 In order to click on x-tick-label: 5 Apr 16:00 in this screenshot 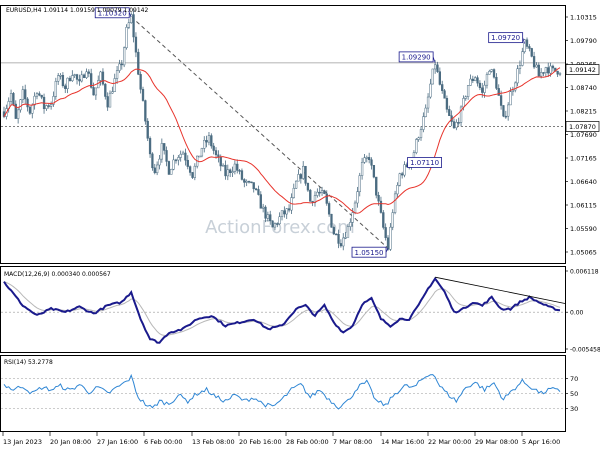, I will do `click(541, 442)`.